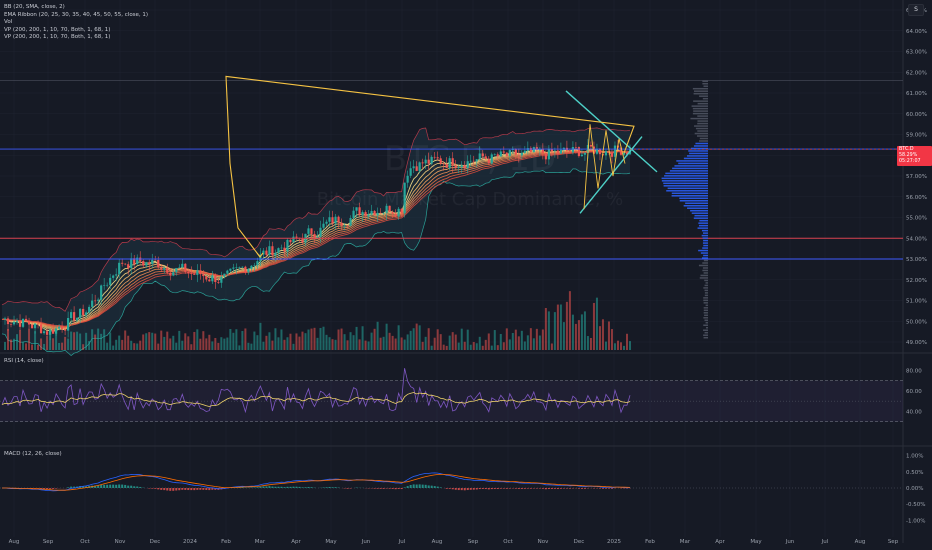 This screenshot has width=932, height=550. Describe the element at coordinates (8, 22) in the screenshot. I see `legend-vol: Vol` at that location.